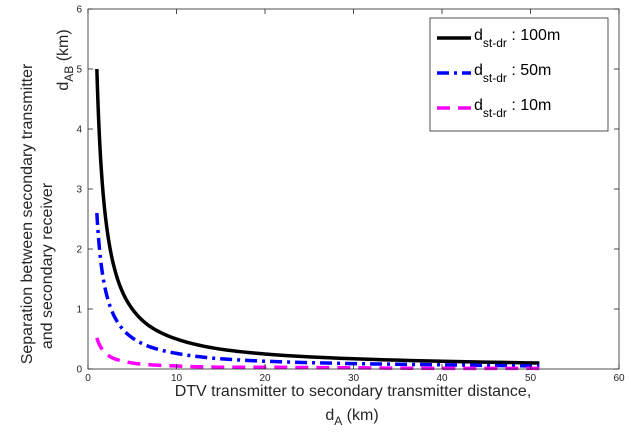 Image resolution: width=631 pixels, height=445 pixels. I want to click on x-tick-label: 60, so click(619, 378).